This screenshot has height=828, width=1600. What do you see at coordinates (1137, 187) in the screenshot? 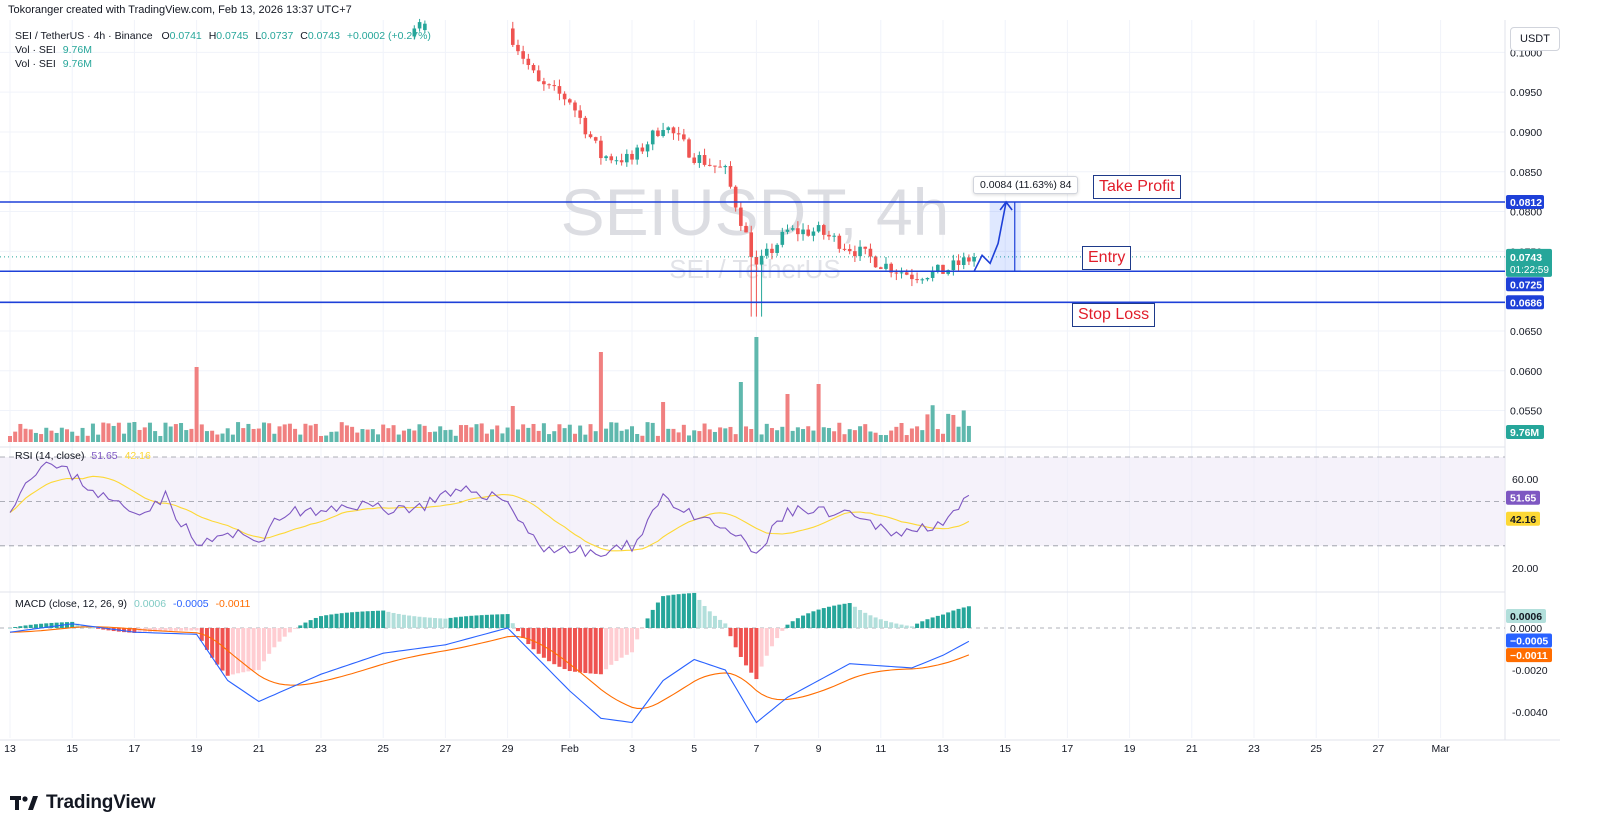
I see `take-profit-note: Take Profit` at bounding box center [1137, 187].